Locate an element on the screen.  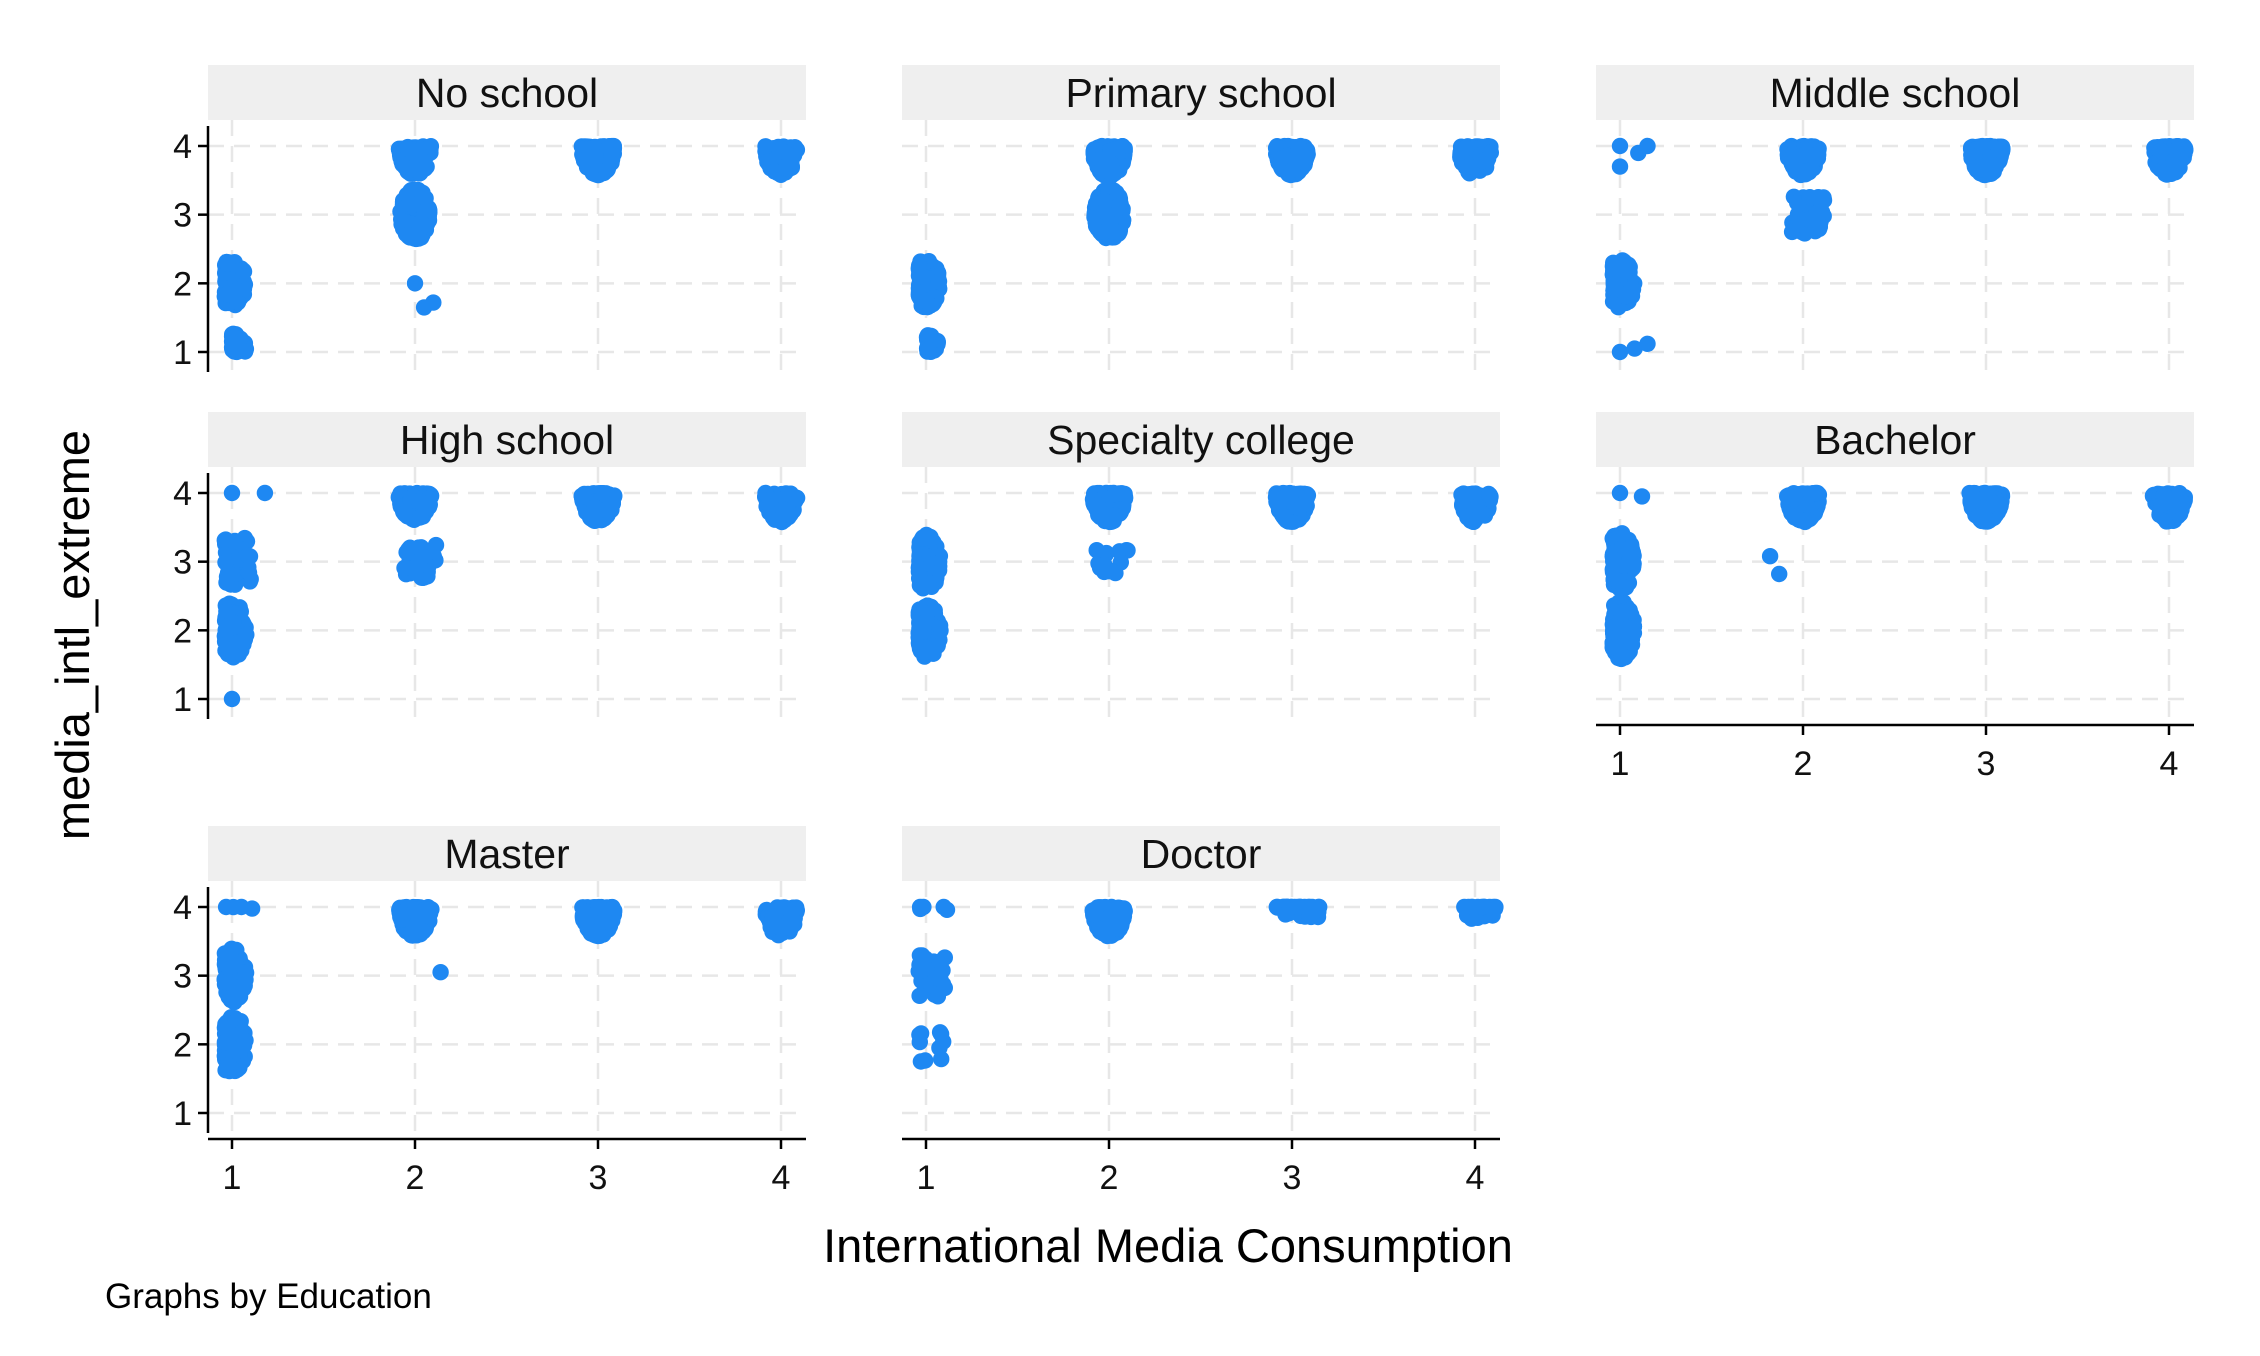
panel-high-school: High school 1 2 3 4 is located at coordinates (489, 568).